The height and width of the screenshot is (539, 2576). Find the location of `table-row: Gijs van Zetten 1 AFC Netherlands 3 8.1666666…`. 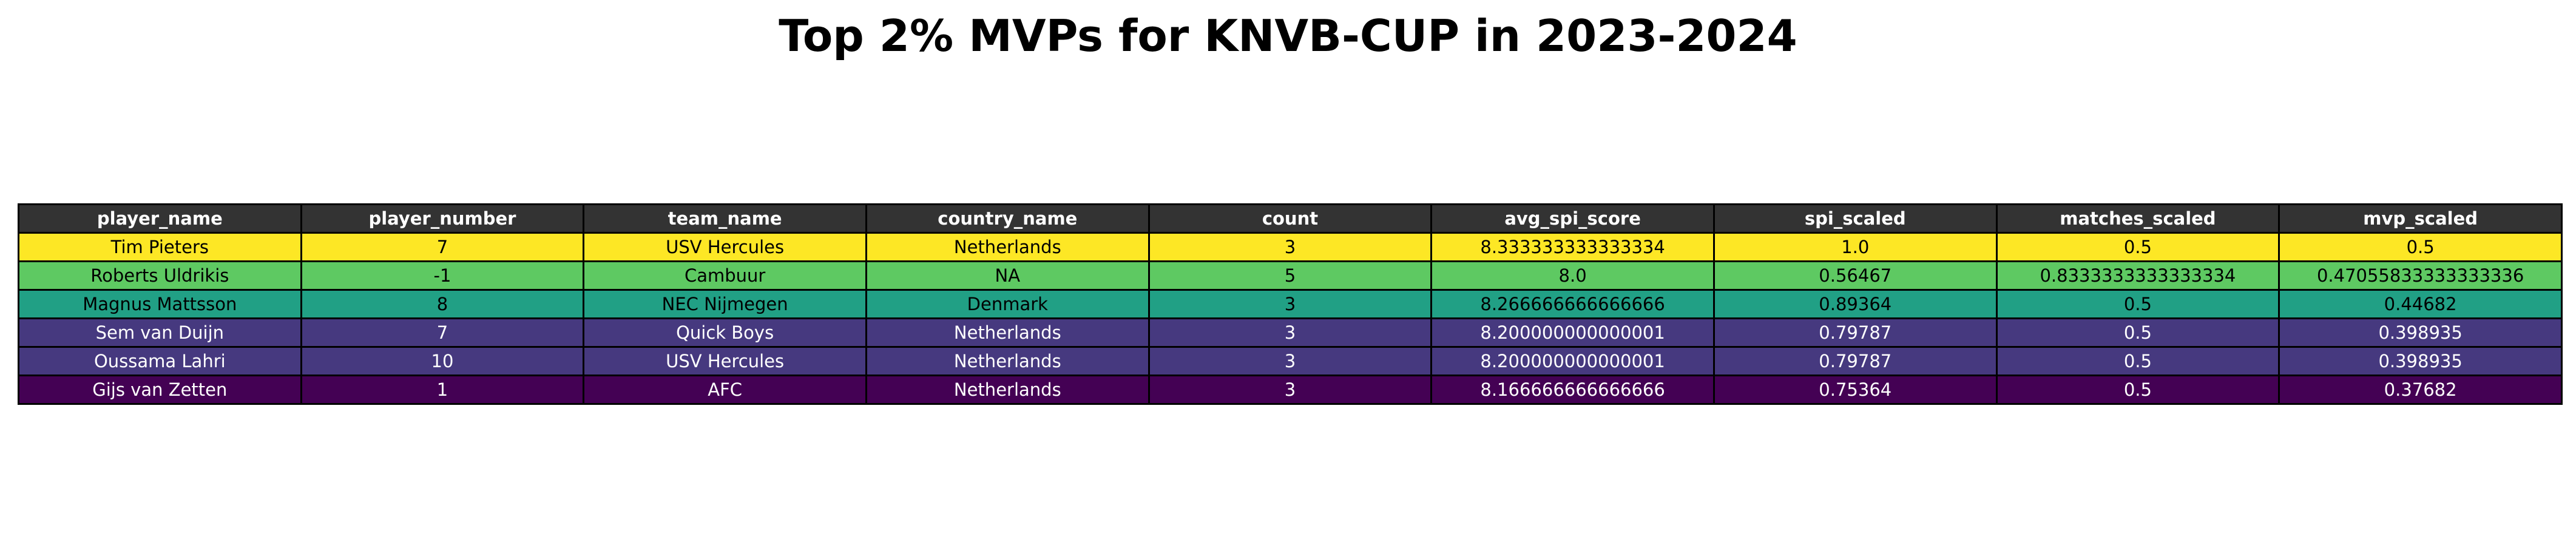

table-row: Gijs van Zetten 1 AFC Netherlands 3 8.1666666… is located at coordinates (1290, 390).